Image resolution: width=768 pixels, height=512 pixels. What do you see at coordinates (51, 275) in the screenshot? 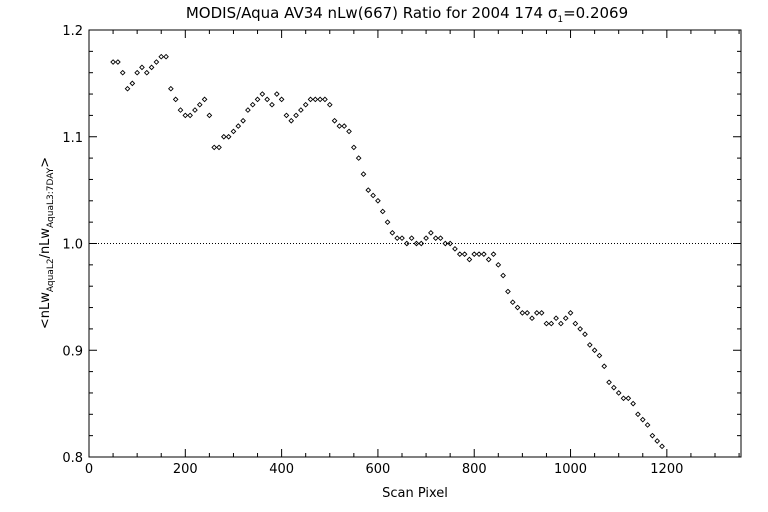
I see `ylabel-numerator-subscript: AquaL2` at bounding box center [51, 275].